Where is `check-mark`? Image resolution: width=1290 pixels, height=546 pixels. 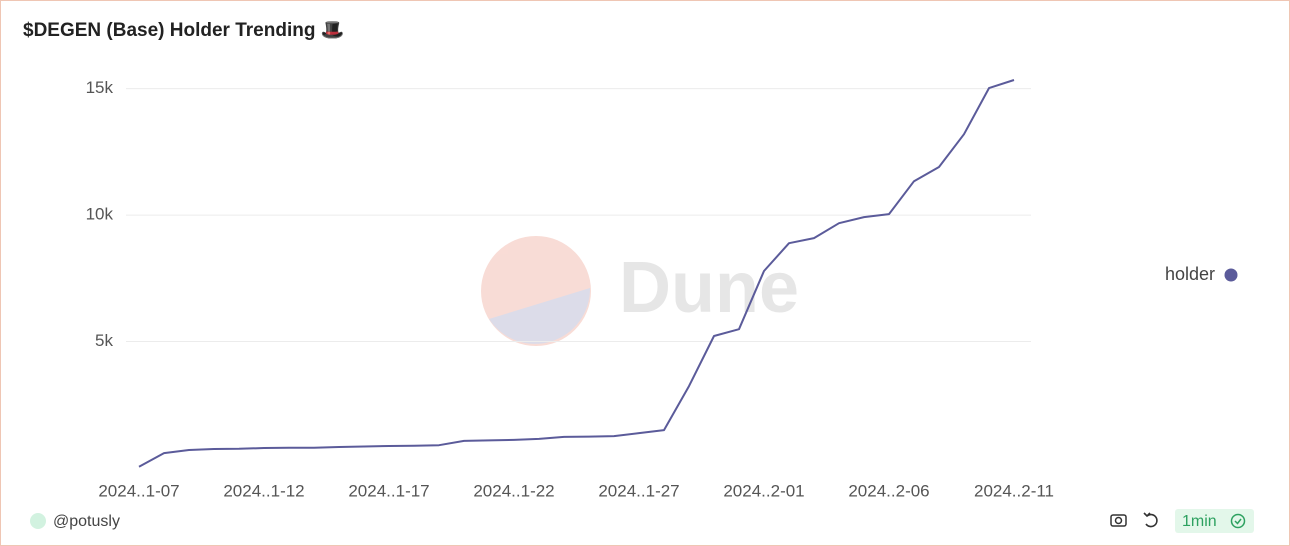 check-mark is located at coordinates (1238, 521).